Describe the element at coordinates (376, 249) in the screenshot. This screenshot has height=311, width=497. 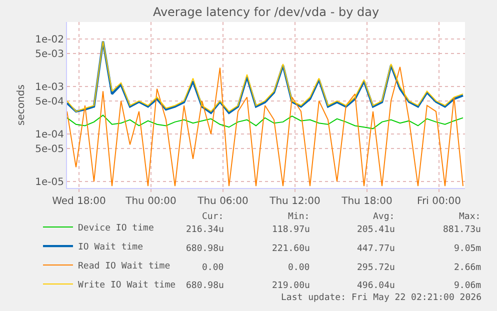
I see `text: 447.77u` at that location.